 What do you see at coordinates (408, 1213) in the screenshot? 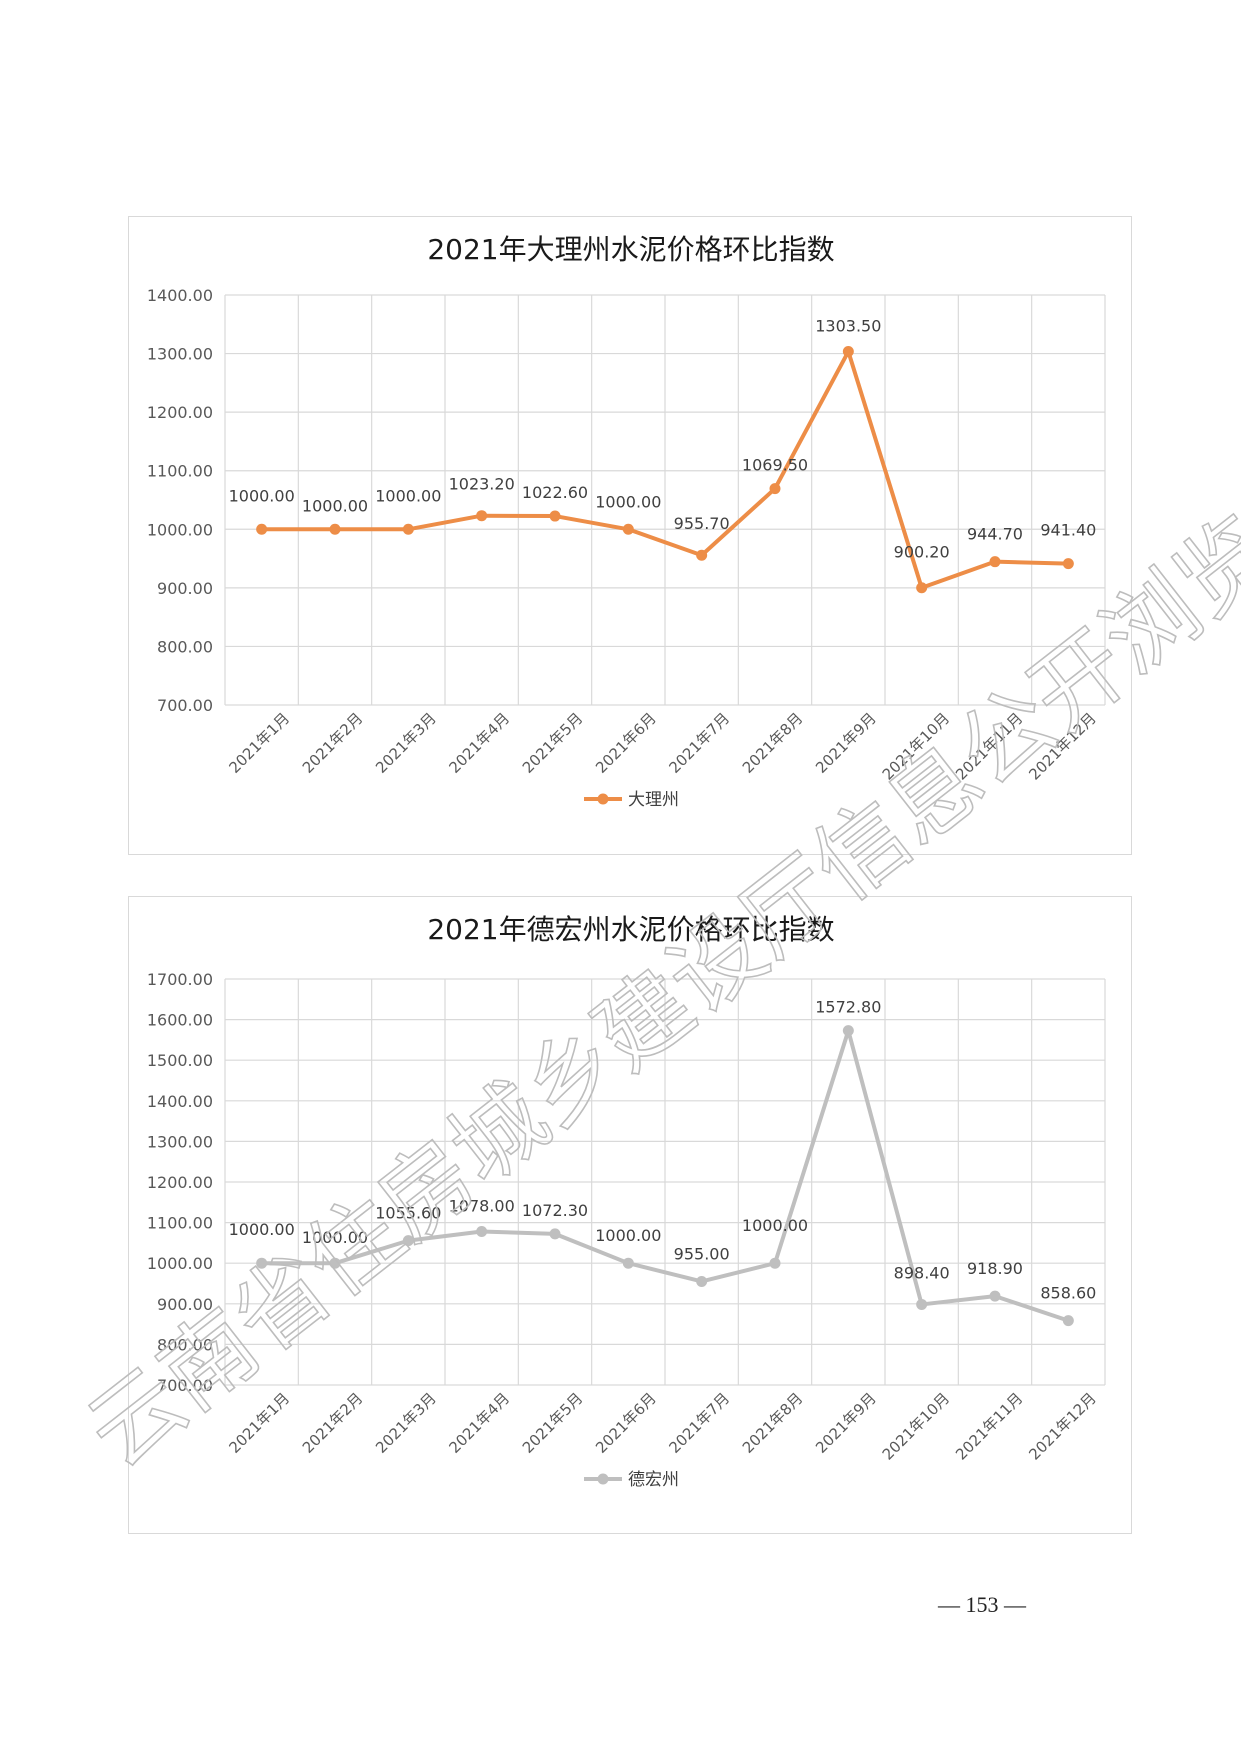
I see `data-label: 1055.60` at bounding box center [408, 1213].